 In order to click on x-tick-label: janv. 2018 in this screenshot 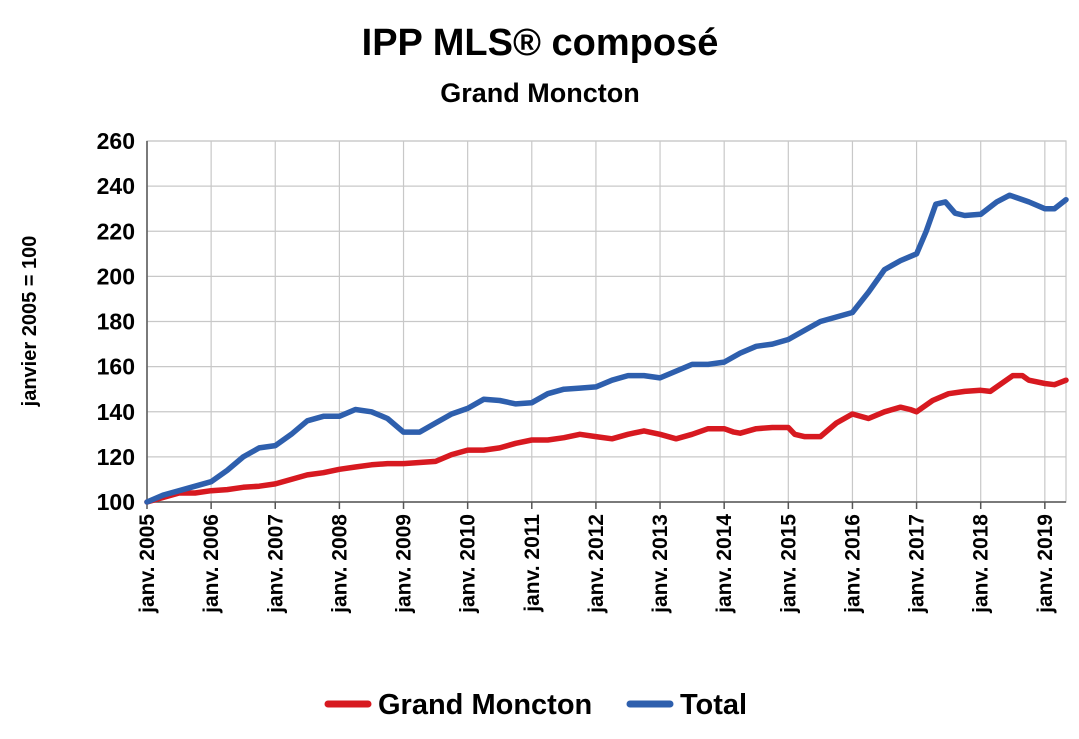, I will do `click(981, 564)`.